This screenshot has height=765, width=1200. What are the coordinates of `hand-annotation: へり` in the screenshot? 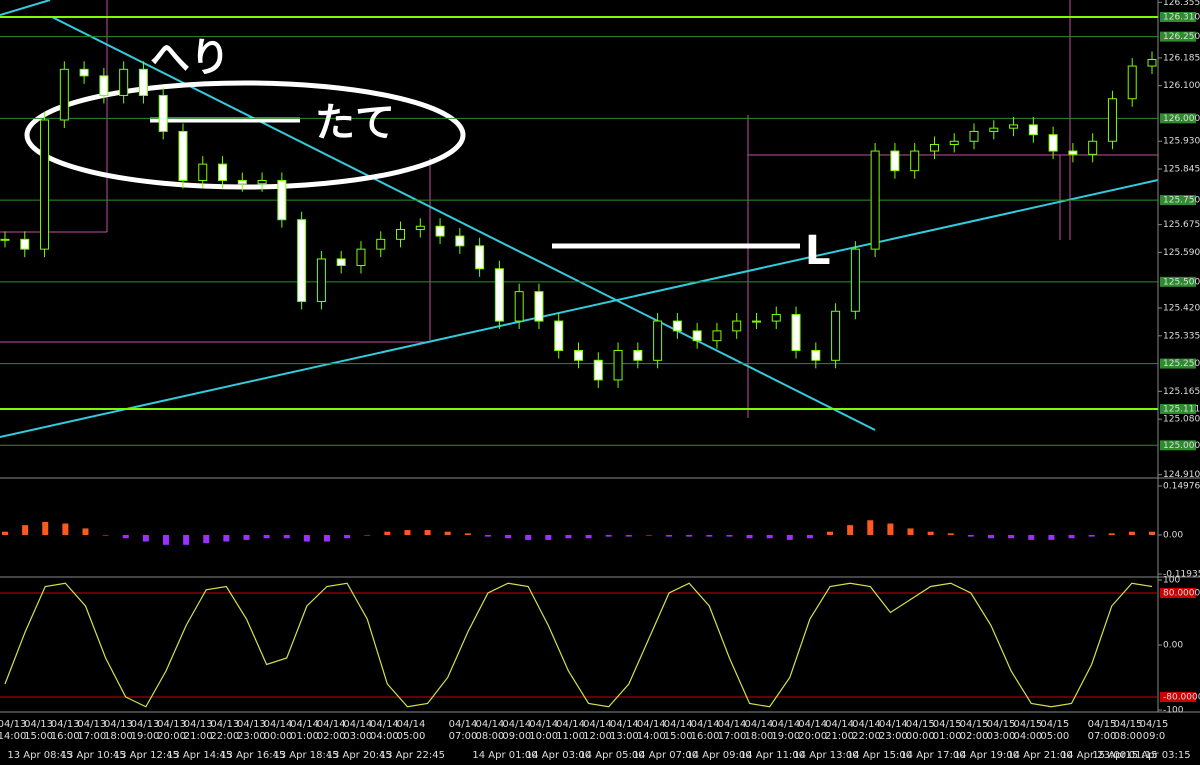 It's located at (190, 58).